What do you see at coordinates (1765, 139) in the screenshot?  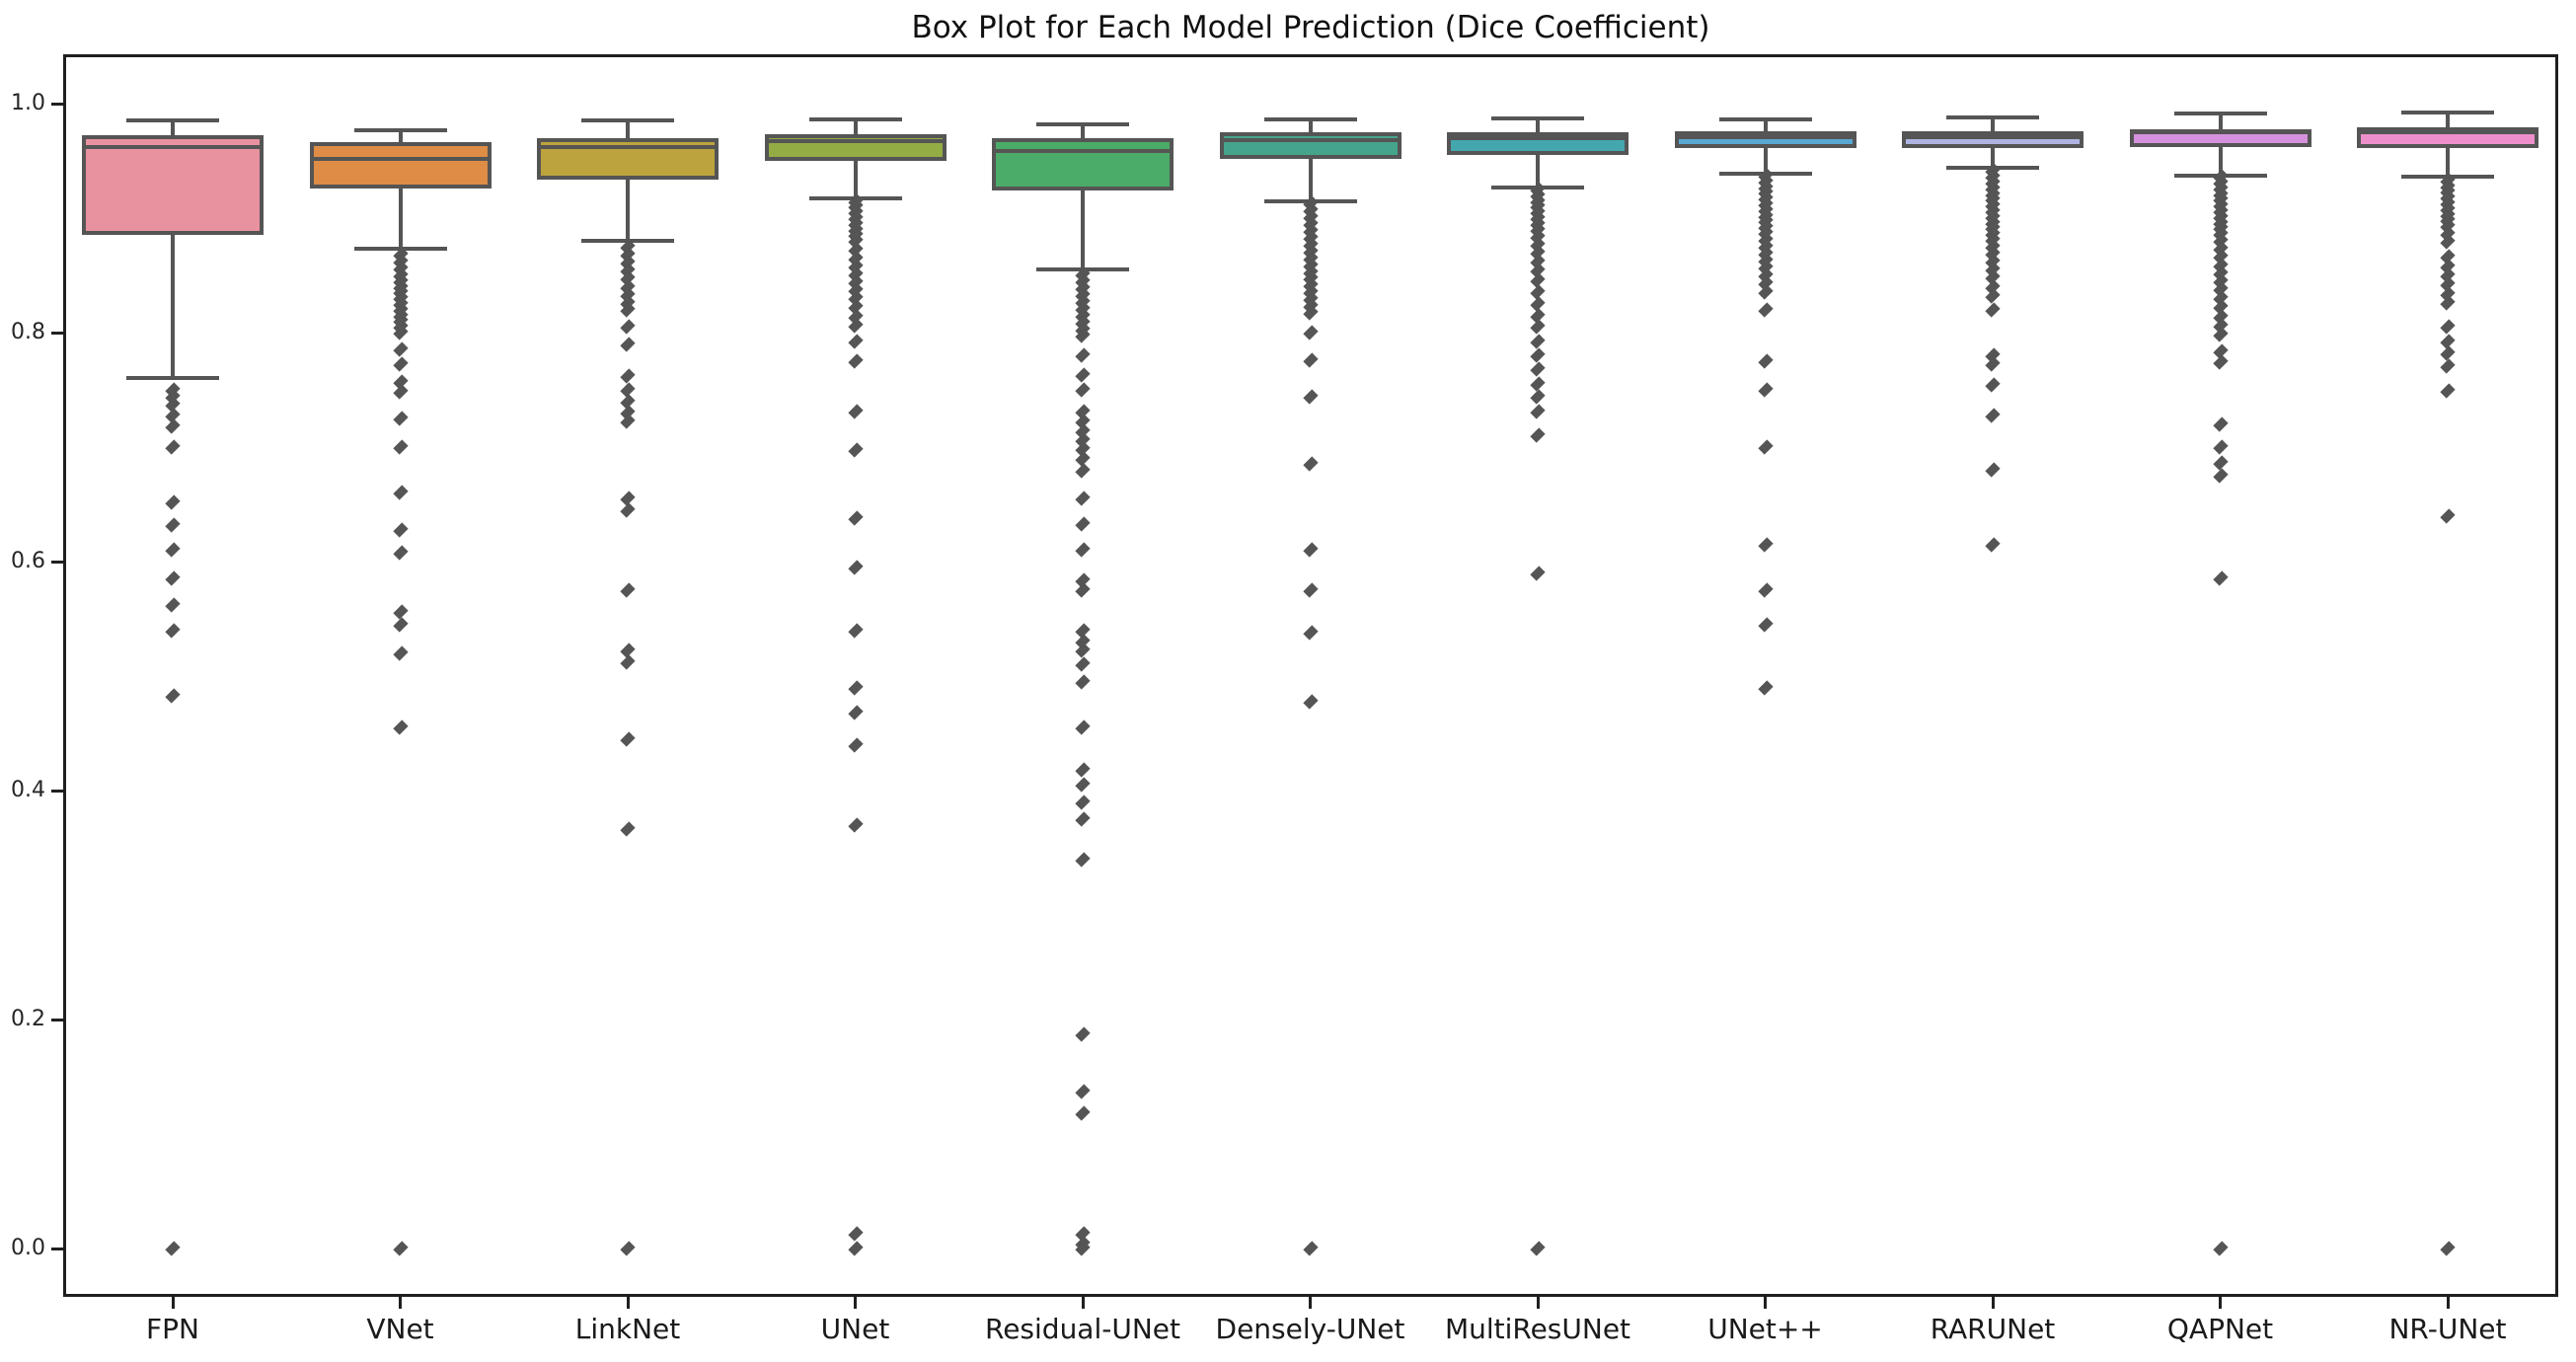 I see `box-UNet++` at bounding box center [1765, 139].